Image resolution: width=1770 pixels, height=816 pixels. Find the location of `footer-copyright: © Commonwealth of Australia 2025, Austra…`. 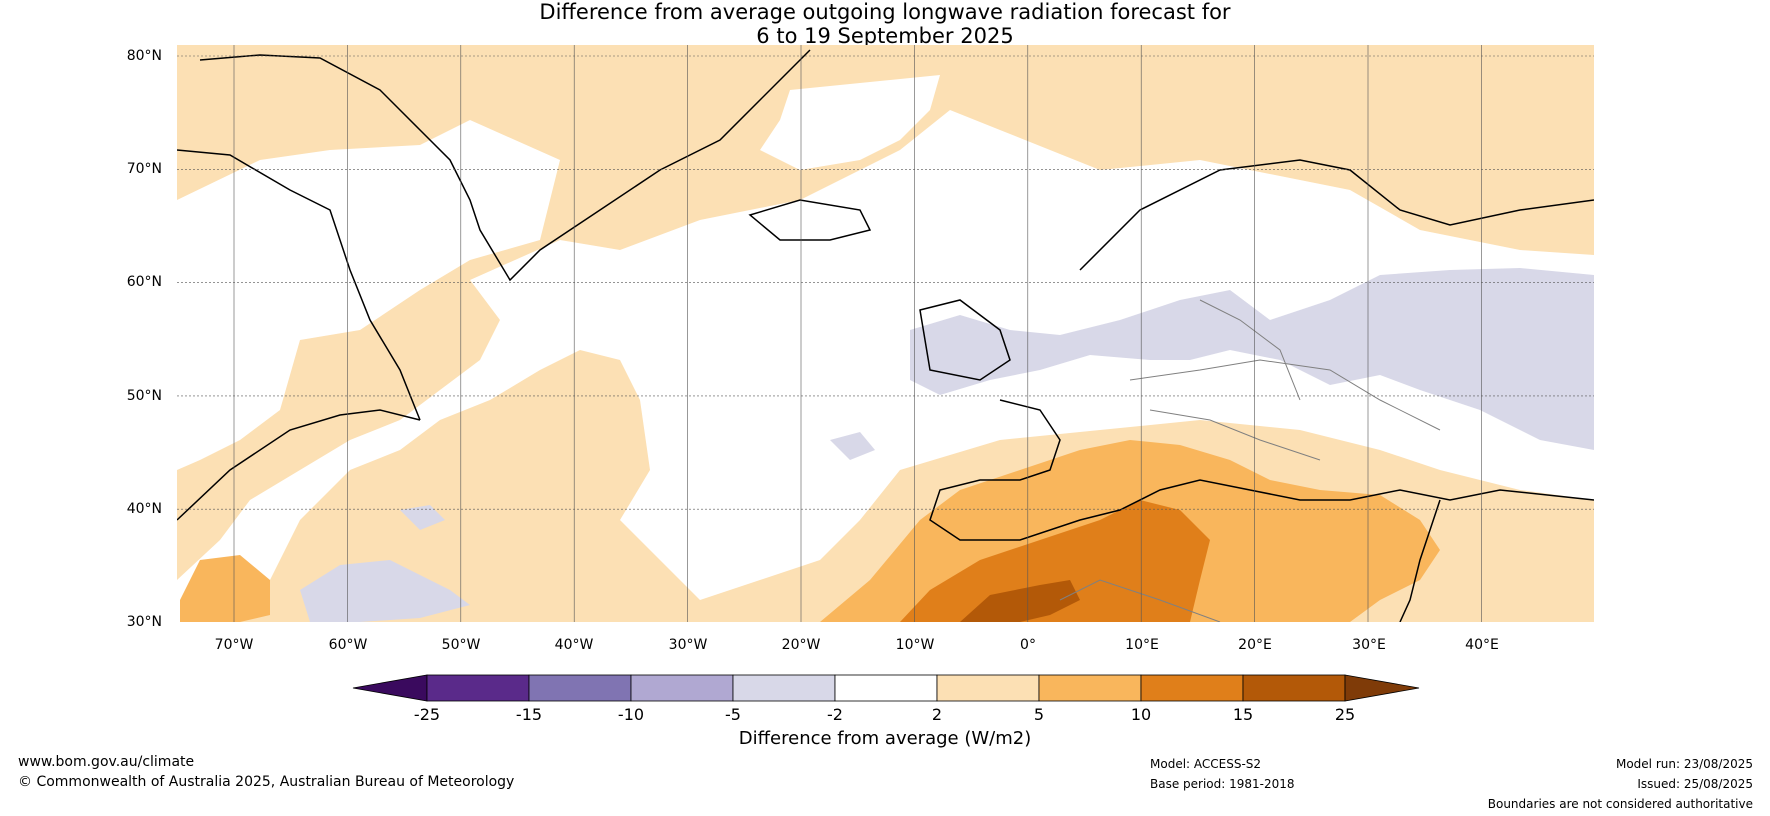

footer-copyright: © Commonwealth of Australia 2025, Austra… is located at coordinates (266, 782).